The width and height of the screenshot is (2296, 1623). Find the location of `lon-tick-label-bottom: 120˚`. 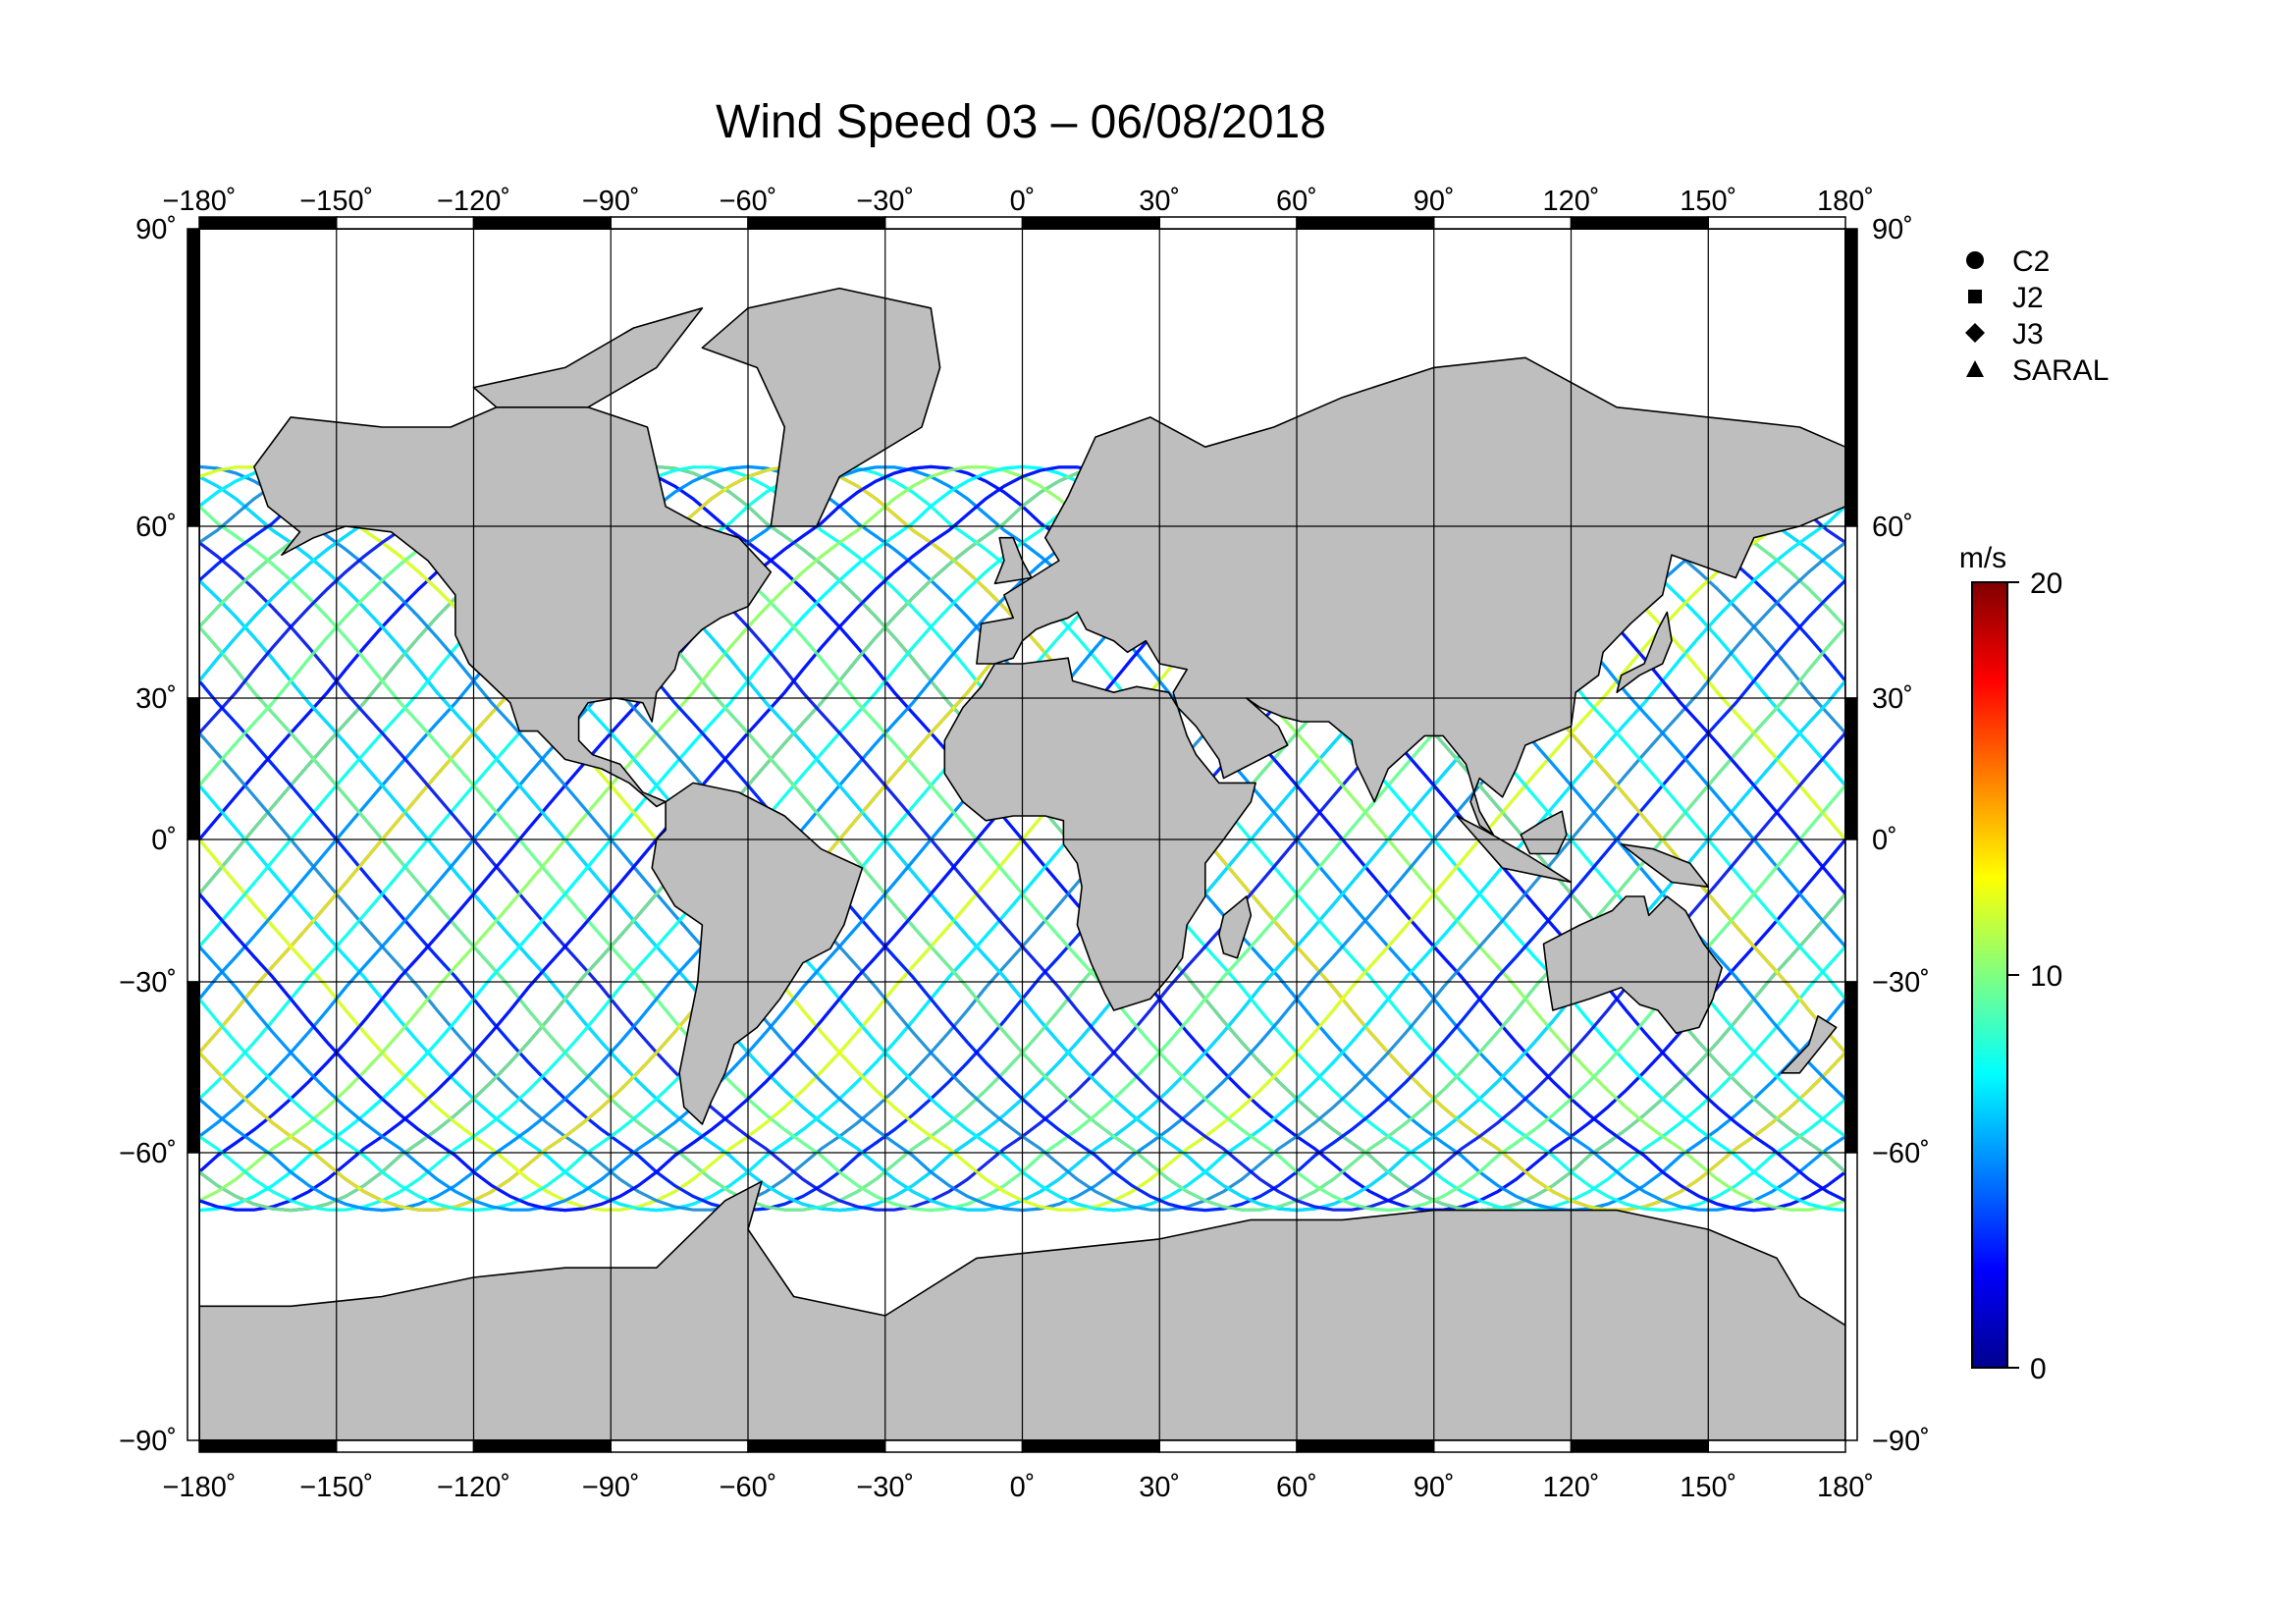

lon-tick-label-bottom: 120˚ is located at coordinates (1571, 1487).